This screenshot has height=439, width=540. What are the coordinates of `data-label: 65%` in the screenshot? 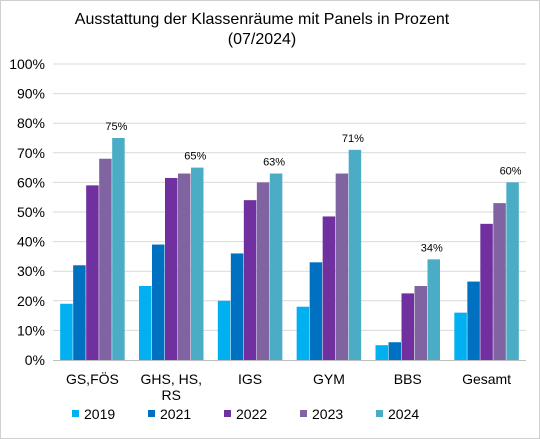 It's located at (195, 157).